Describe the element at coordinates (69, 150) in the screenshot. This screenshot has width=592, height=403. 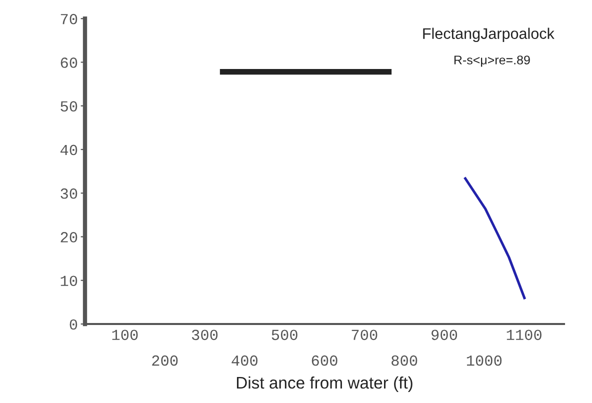
I see `y-tick-label: 40` at that location.